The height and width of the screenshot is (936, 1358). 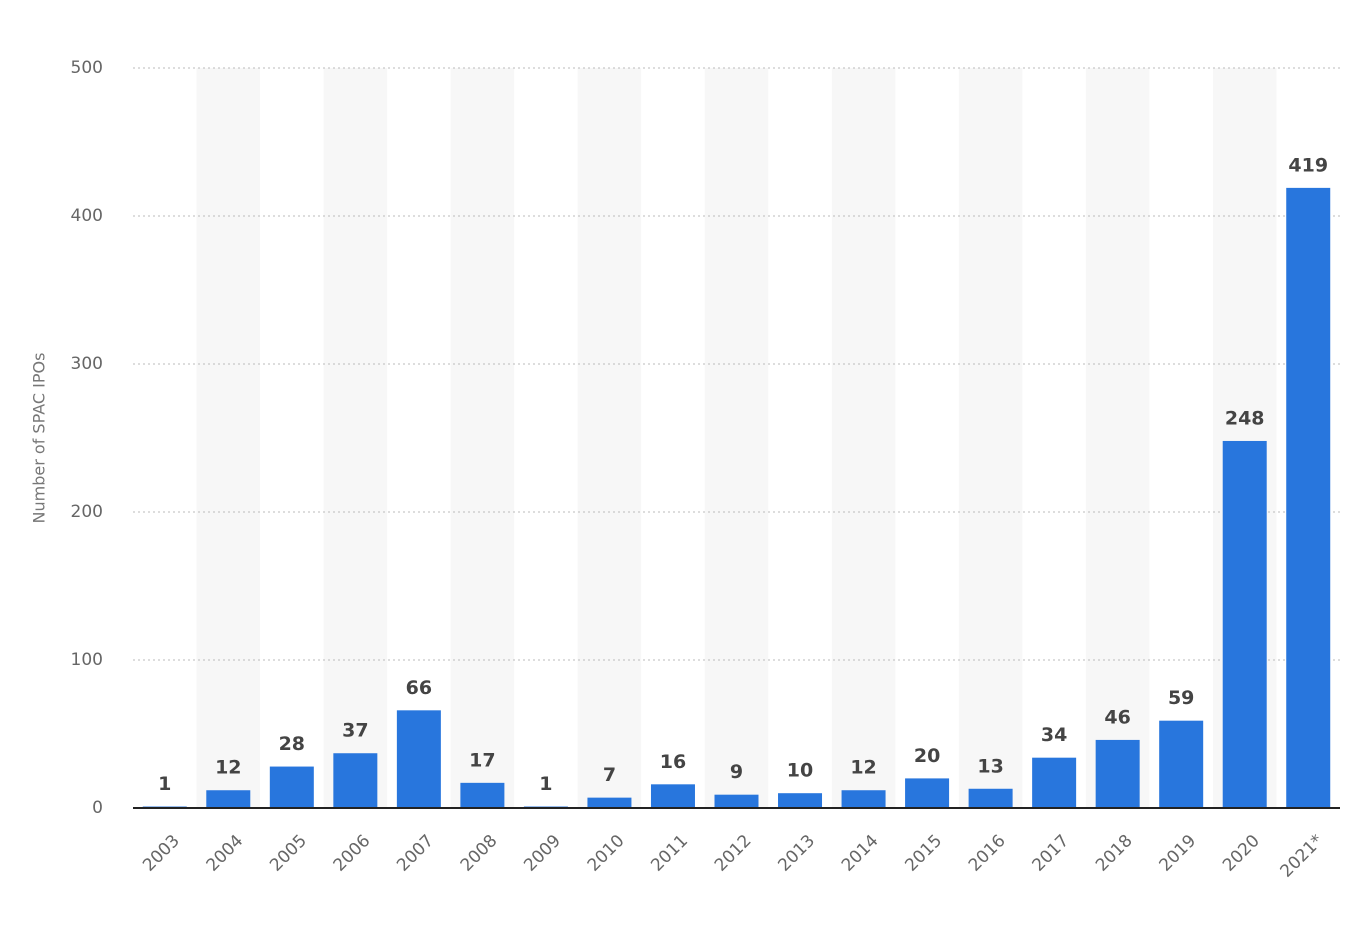 What do you see at coordinates (800, 771) in the screenshot?
I see `value-label: 10` at bounding box center [800, 771].